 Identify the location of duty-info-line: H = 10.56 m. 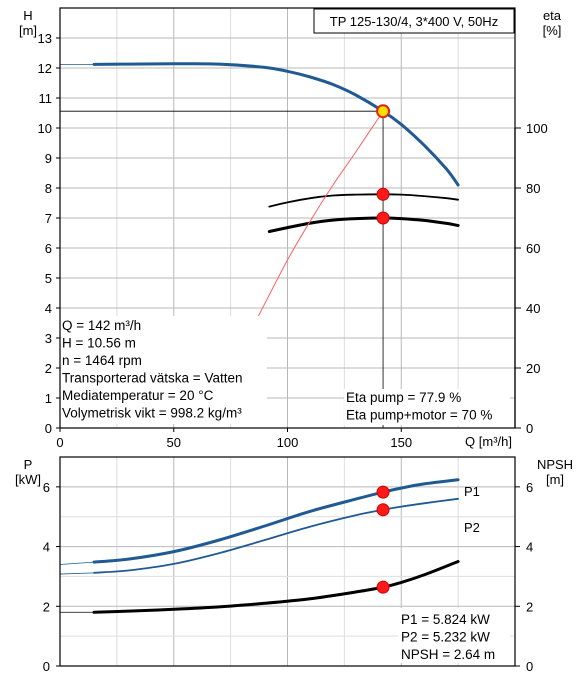
(99, 343).